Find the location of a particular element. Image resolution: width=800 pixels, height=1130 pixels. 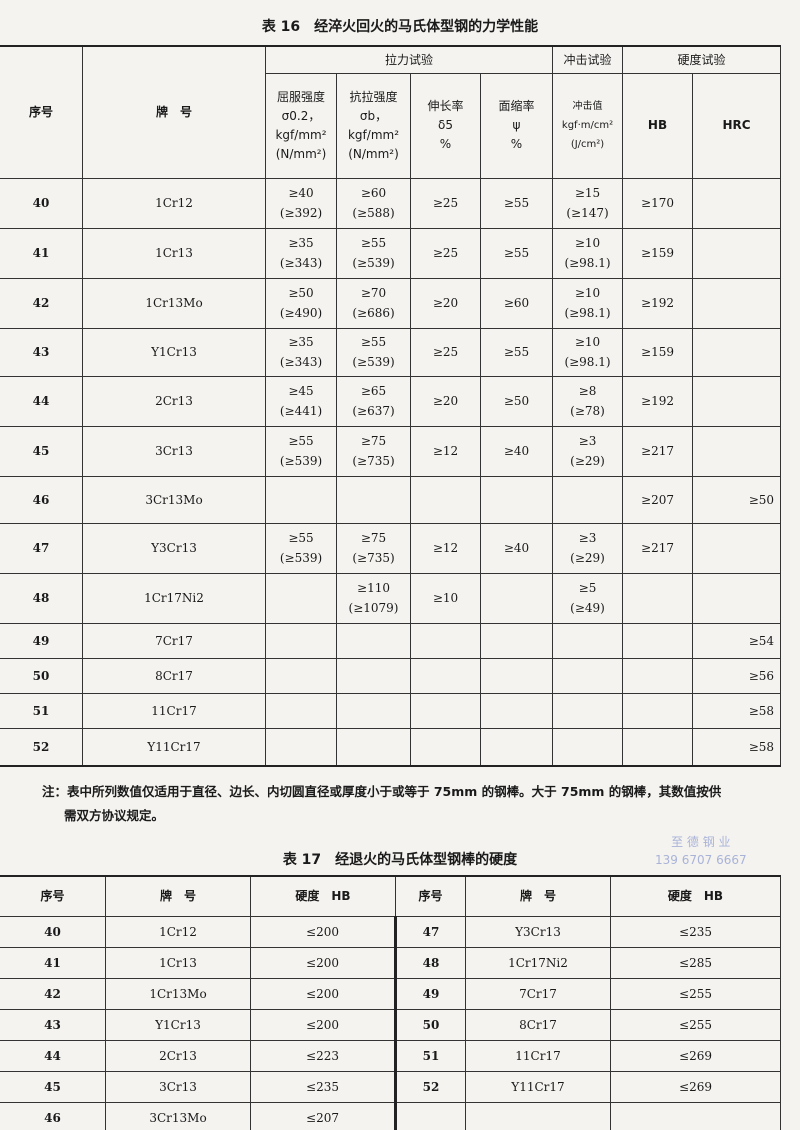

value: ≥60 is located at coordinates (373, 193).